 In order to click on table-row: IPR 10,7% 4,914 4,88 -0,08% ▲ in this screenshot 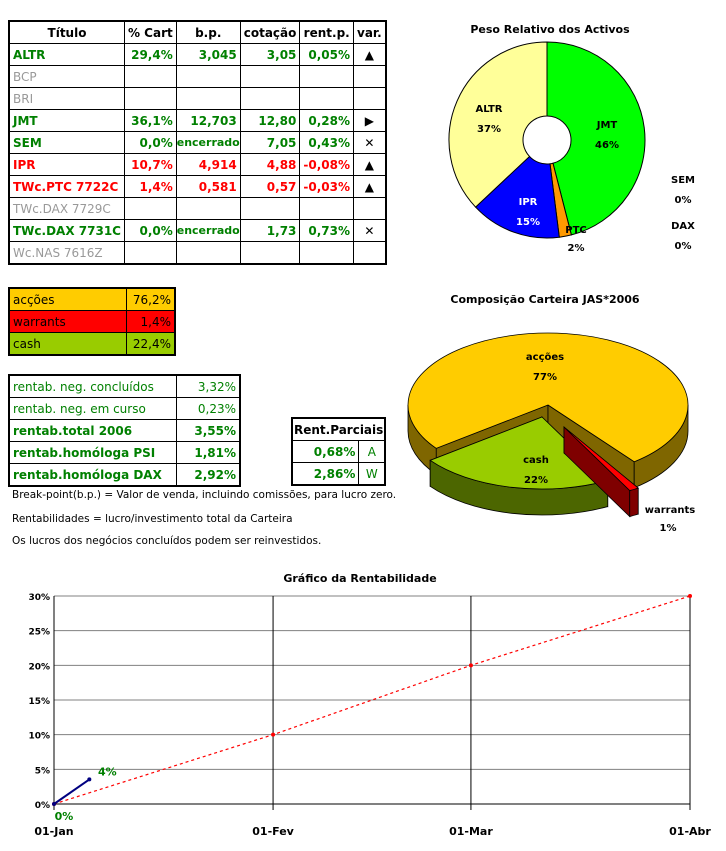, I will do `click(197, 164)`.